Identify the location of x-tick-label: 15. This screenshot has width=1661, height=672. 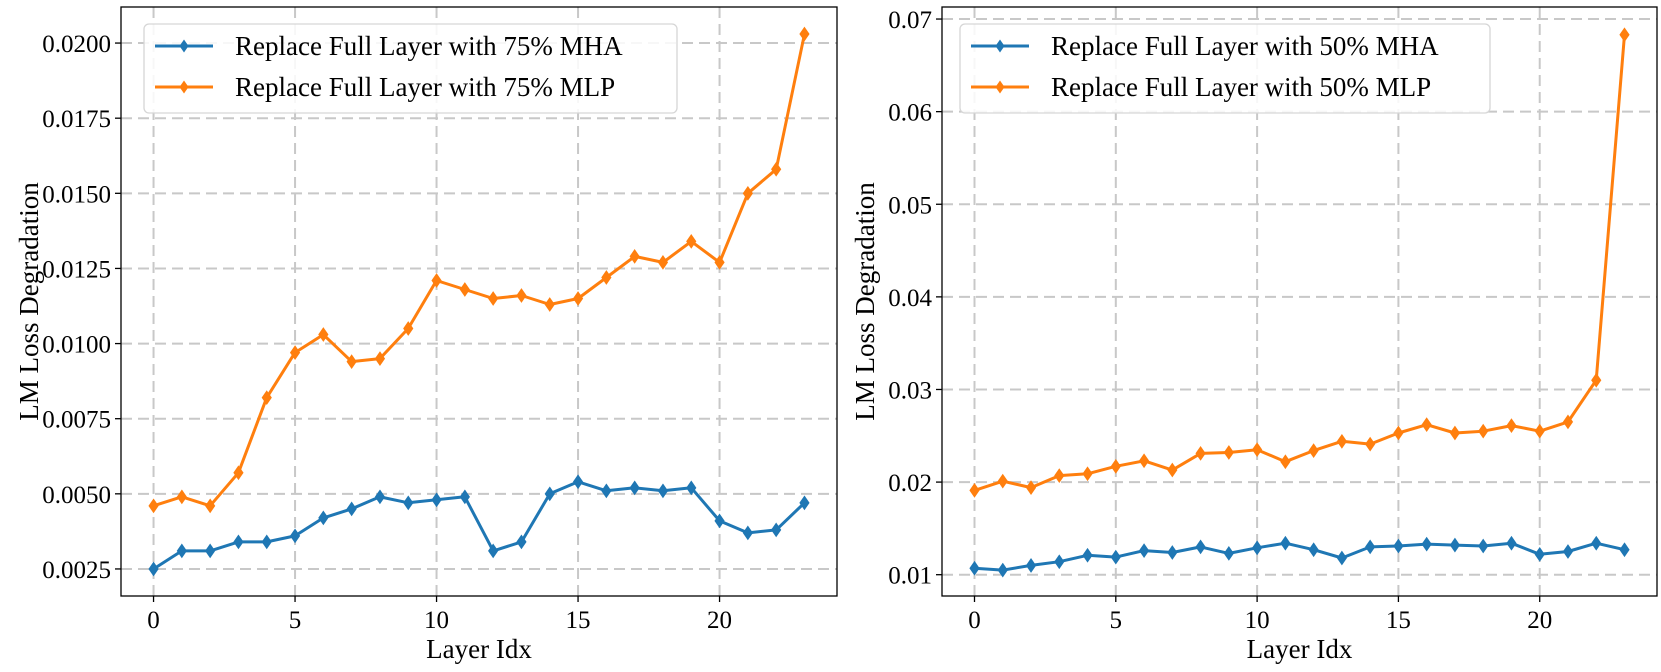
(578, 620).